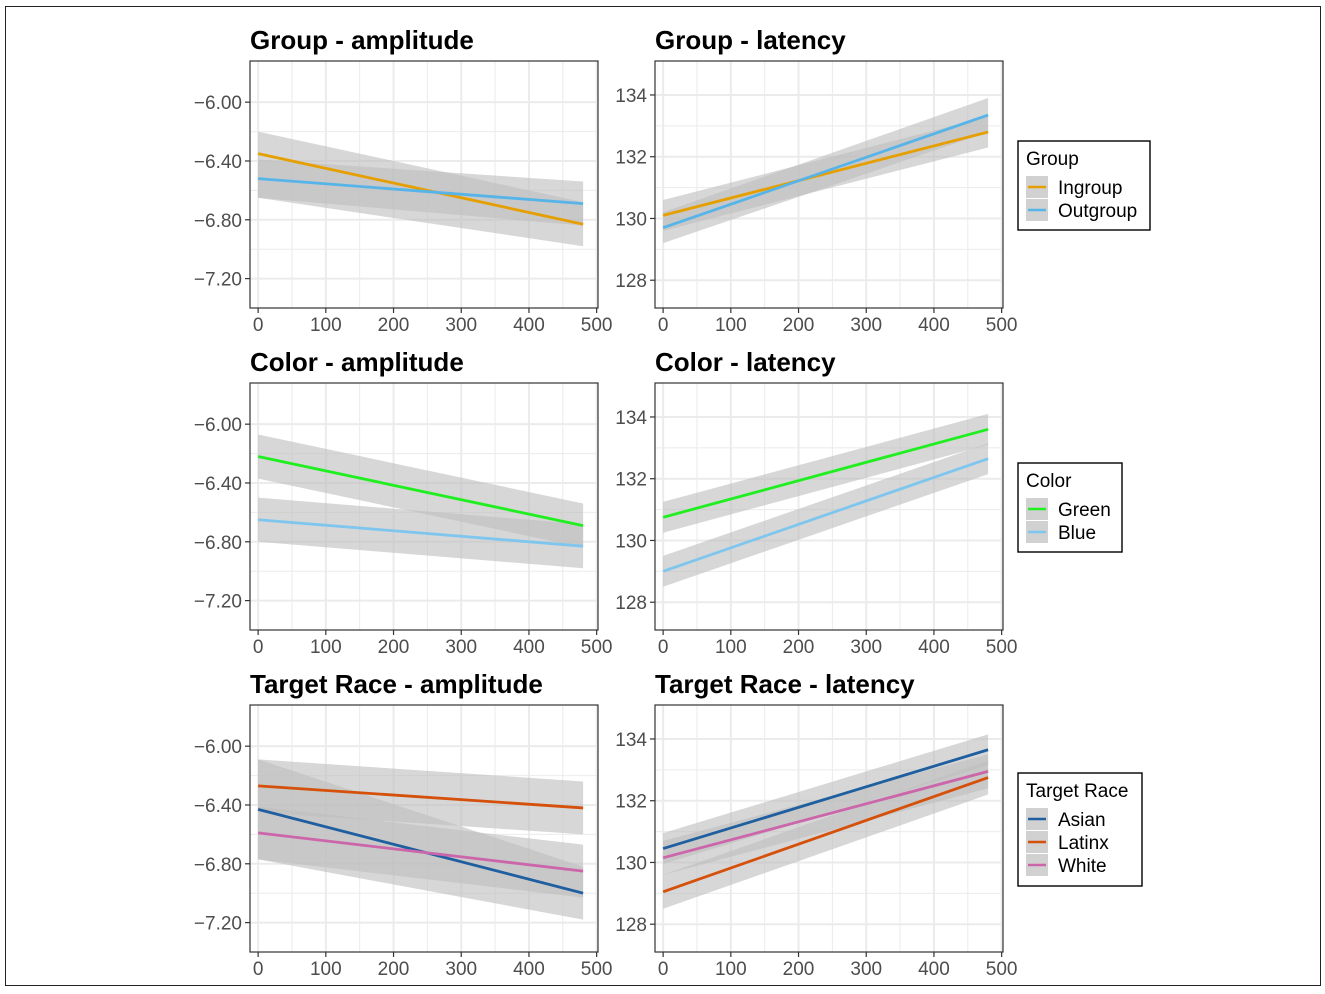 The height and width of the screenshot is (994, 1325). Describe the element at coordinates (396, 684) in the screenshot. I see `panel-title: Target Race - amplitude` at that location.